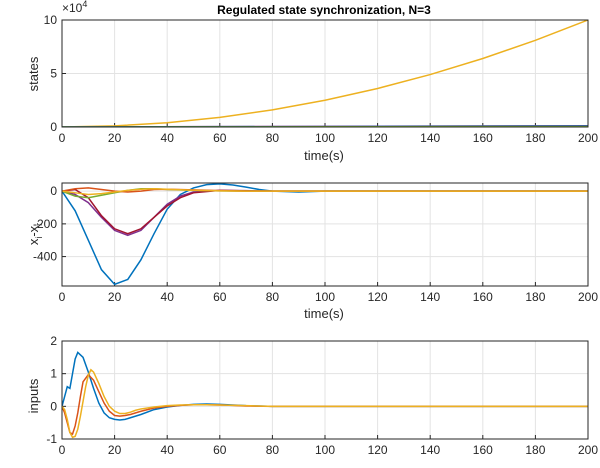 This screenshot has width=600, height=468. Describe the element at coordinates (45, 224) in the screenshot. I see `y-tick-label: -200` at that location.